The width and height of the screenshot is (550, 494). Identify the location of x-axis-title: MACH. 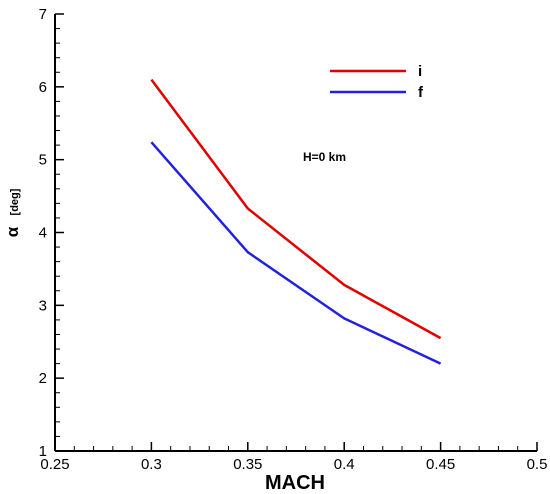
(295, 483).